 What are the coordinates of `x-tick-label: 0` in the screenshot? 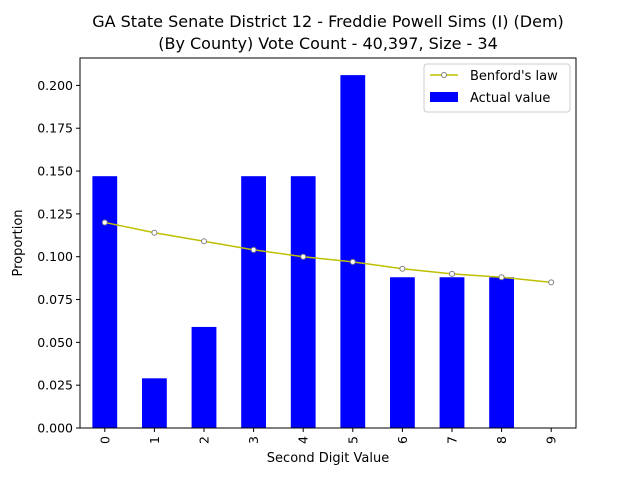 It's located at (104, 440).